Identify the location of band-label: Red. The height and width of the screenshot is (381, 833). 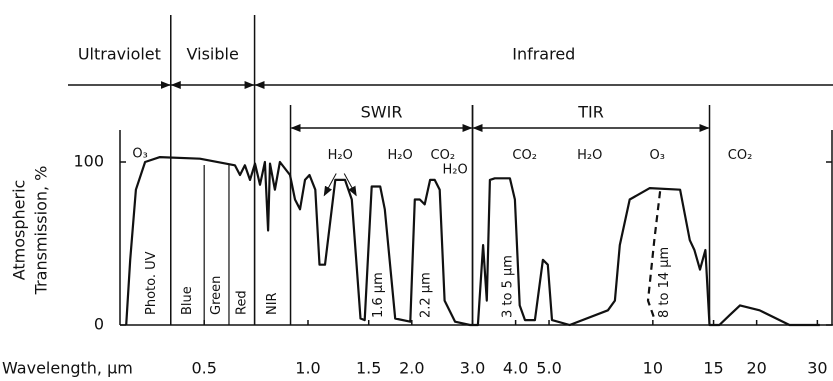
(241, 302).